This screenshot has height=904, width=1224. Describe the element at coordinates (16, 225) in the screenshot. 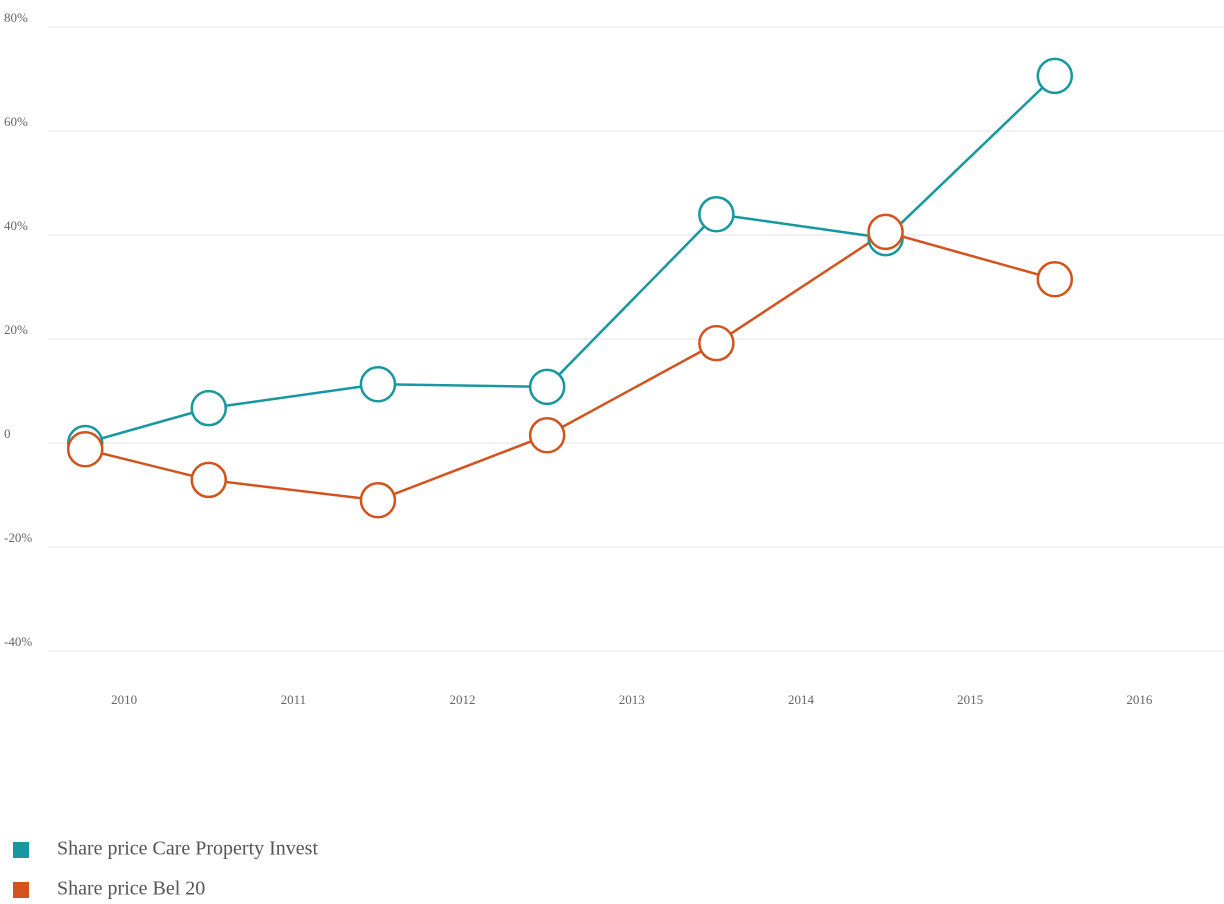

I see `y-tick-label: 40%` at that location.